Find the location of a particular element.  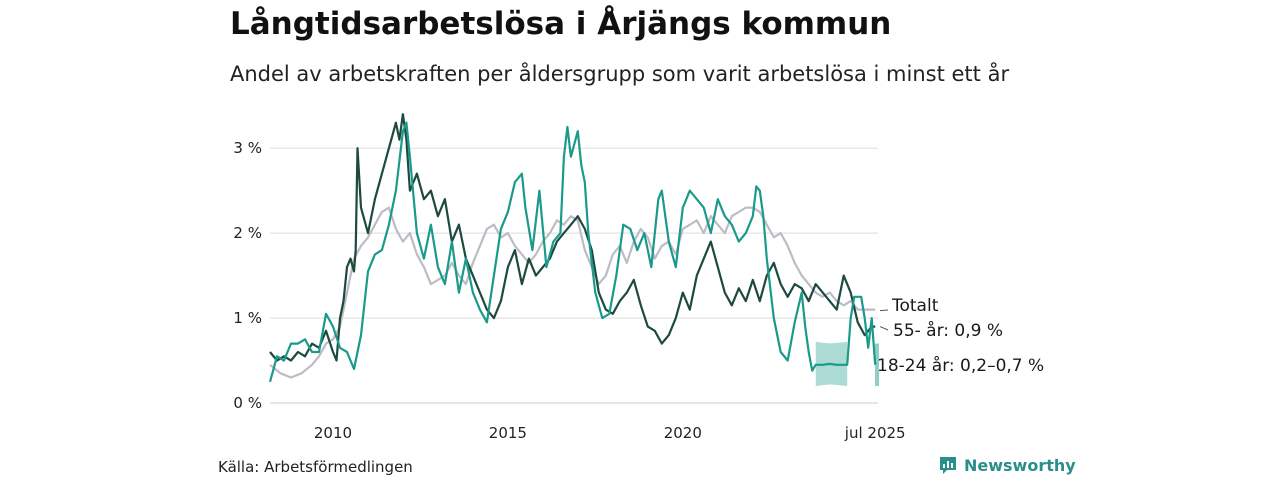

x-tick-label: 2020 is located at coordinates (683, 433).